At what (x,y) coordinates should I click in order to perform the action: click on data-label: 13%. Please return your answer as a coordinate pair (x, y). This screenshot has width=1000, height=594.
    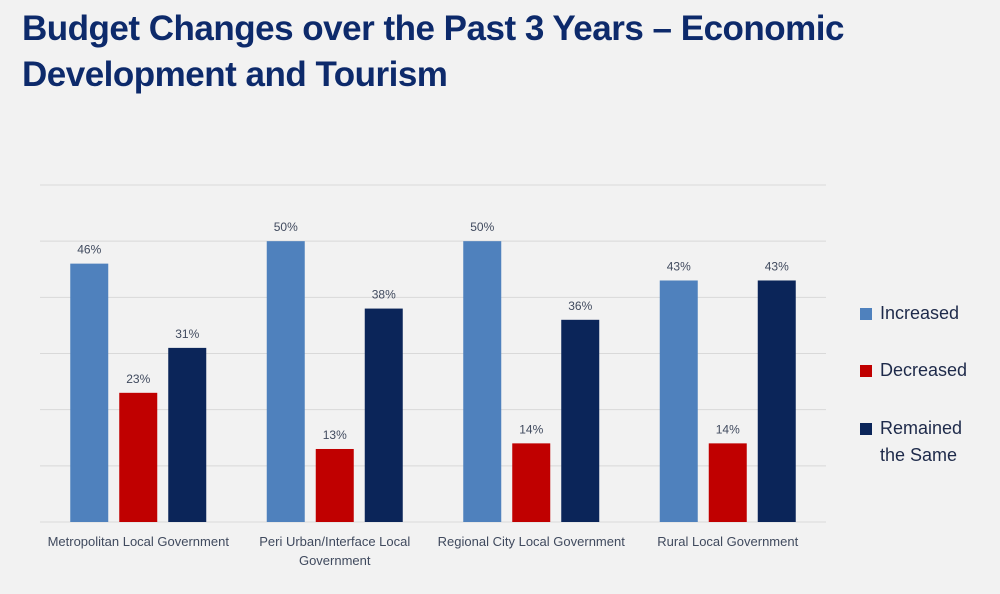
    Looking at the image, I should click on (335, 435).